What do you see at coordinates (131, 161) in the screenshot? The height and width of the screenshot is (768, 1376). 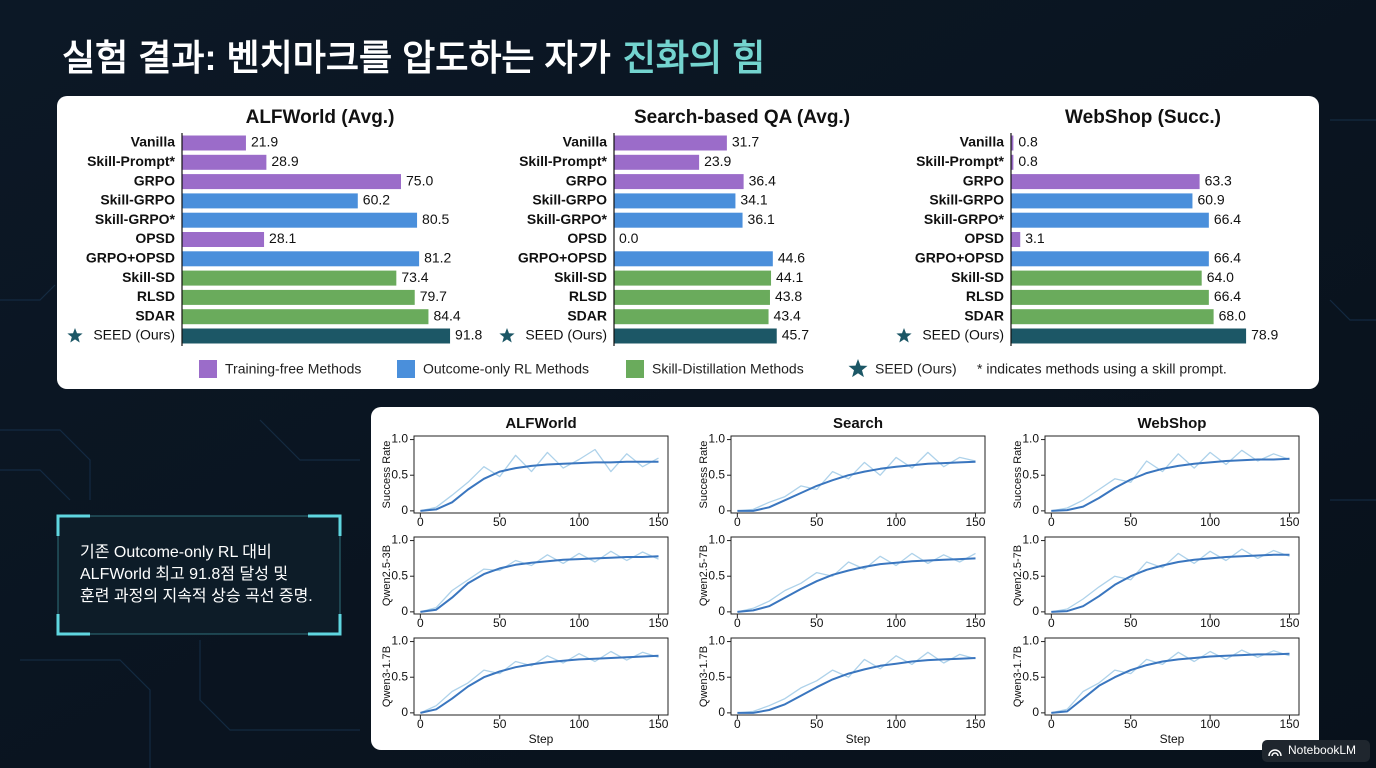 I see `category-label: Skill-Prompt*` at bounding box center [131, 161].